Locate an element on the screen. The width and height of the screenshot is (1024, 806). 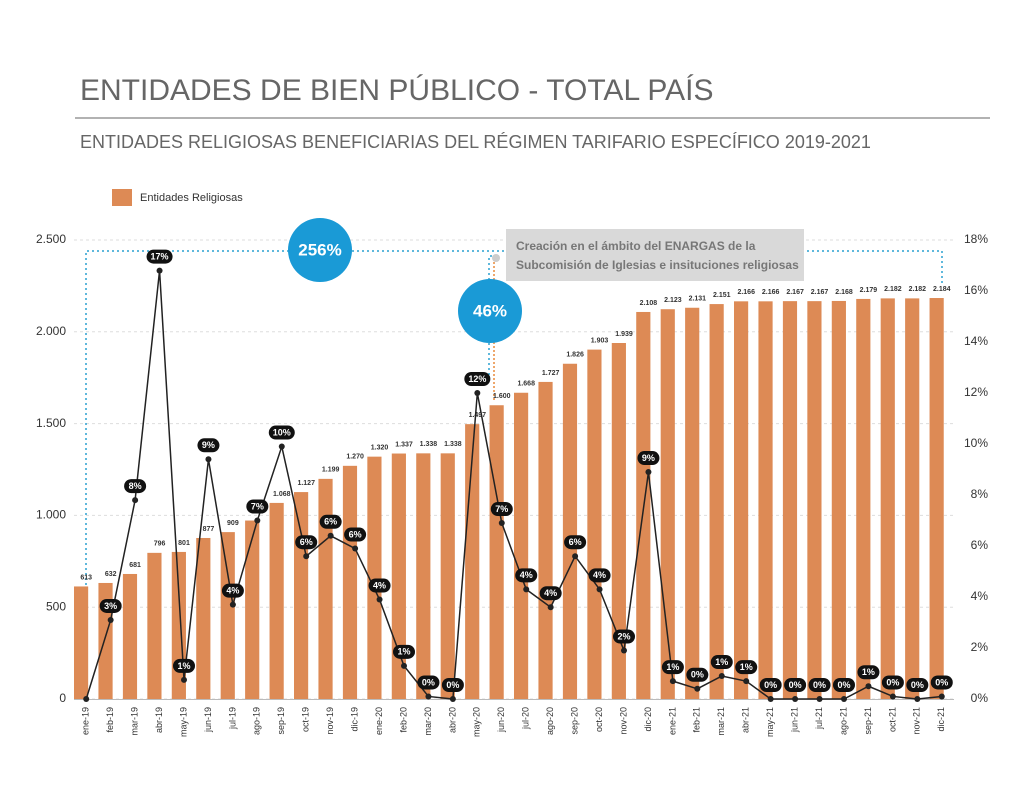
x-tick-label: ene-20 is located at coordinates (379, 721).